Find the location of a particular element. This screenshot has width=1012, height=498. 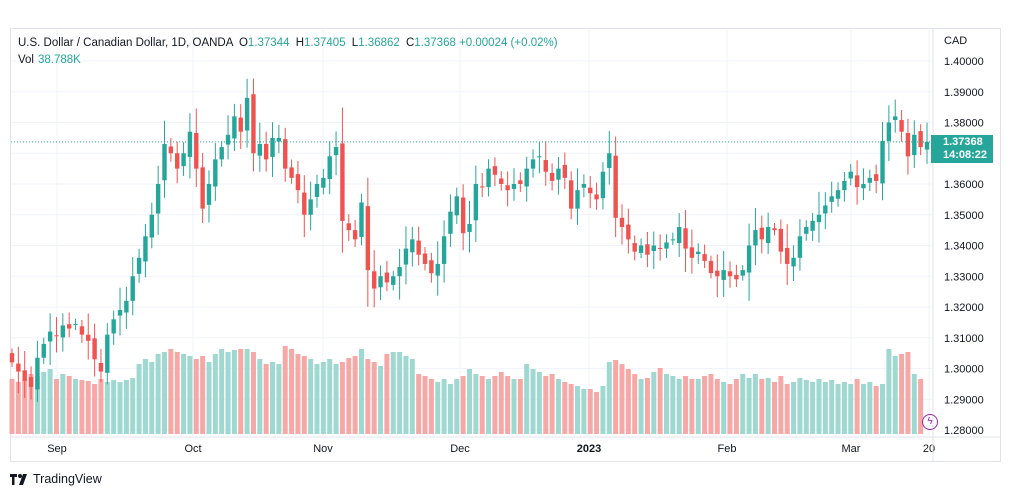

y-tick-label: 1.40000 is located at coordinates (964, 62).